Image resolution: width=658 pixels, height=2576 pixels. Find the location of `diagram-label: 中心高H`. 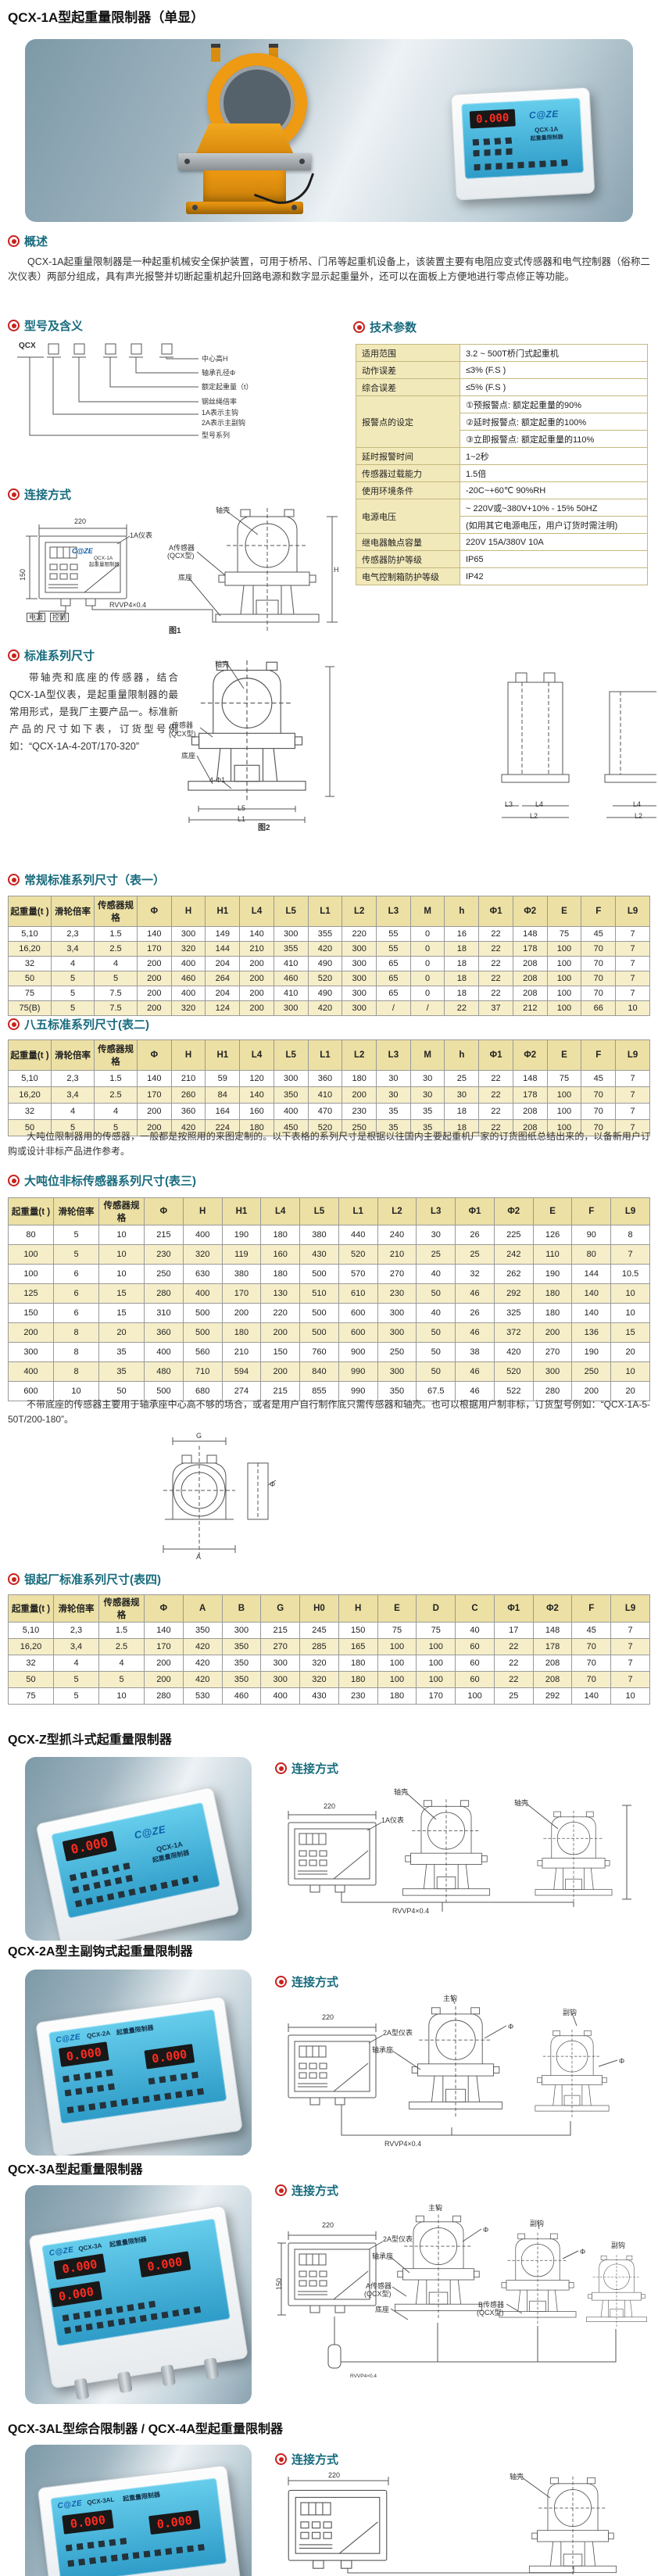

diagram-label: 中心高H is located at coordinates (215, 359).